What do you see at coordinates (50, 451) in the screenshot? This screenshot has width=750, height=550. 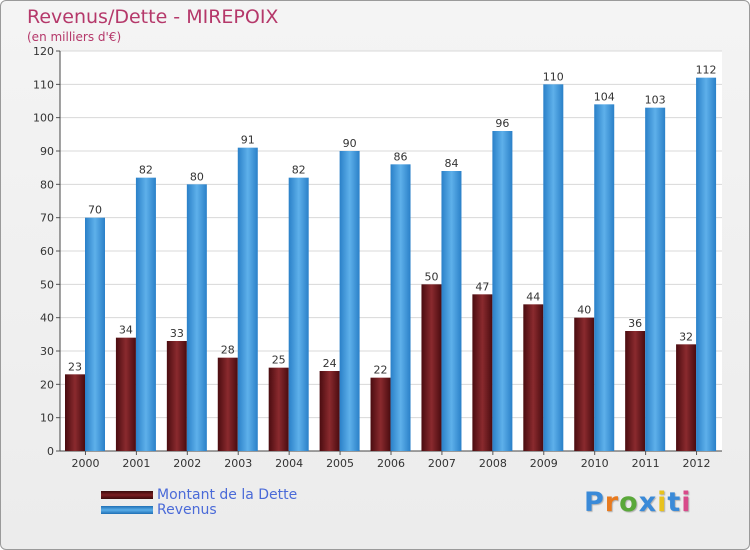 I see `y-tick-label: 0` at bounding box center [50, 451].